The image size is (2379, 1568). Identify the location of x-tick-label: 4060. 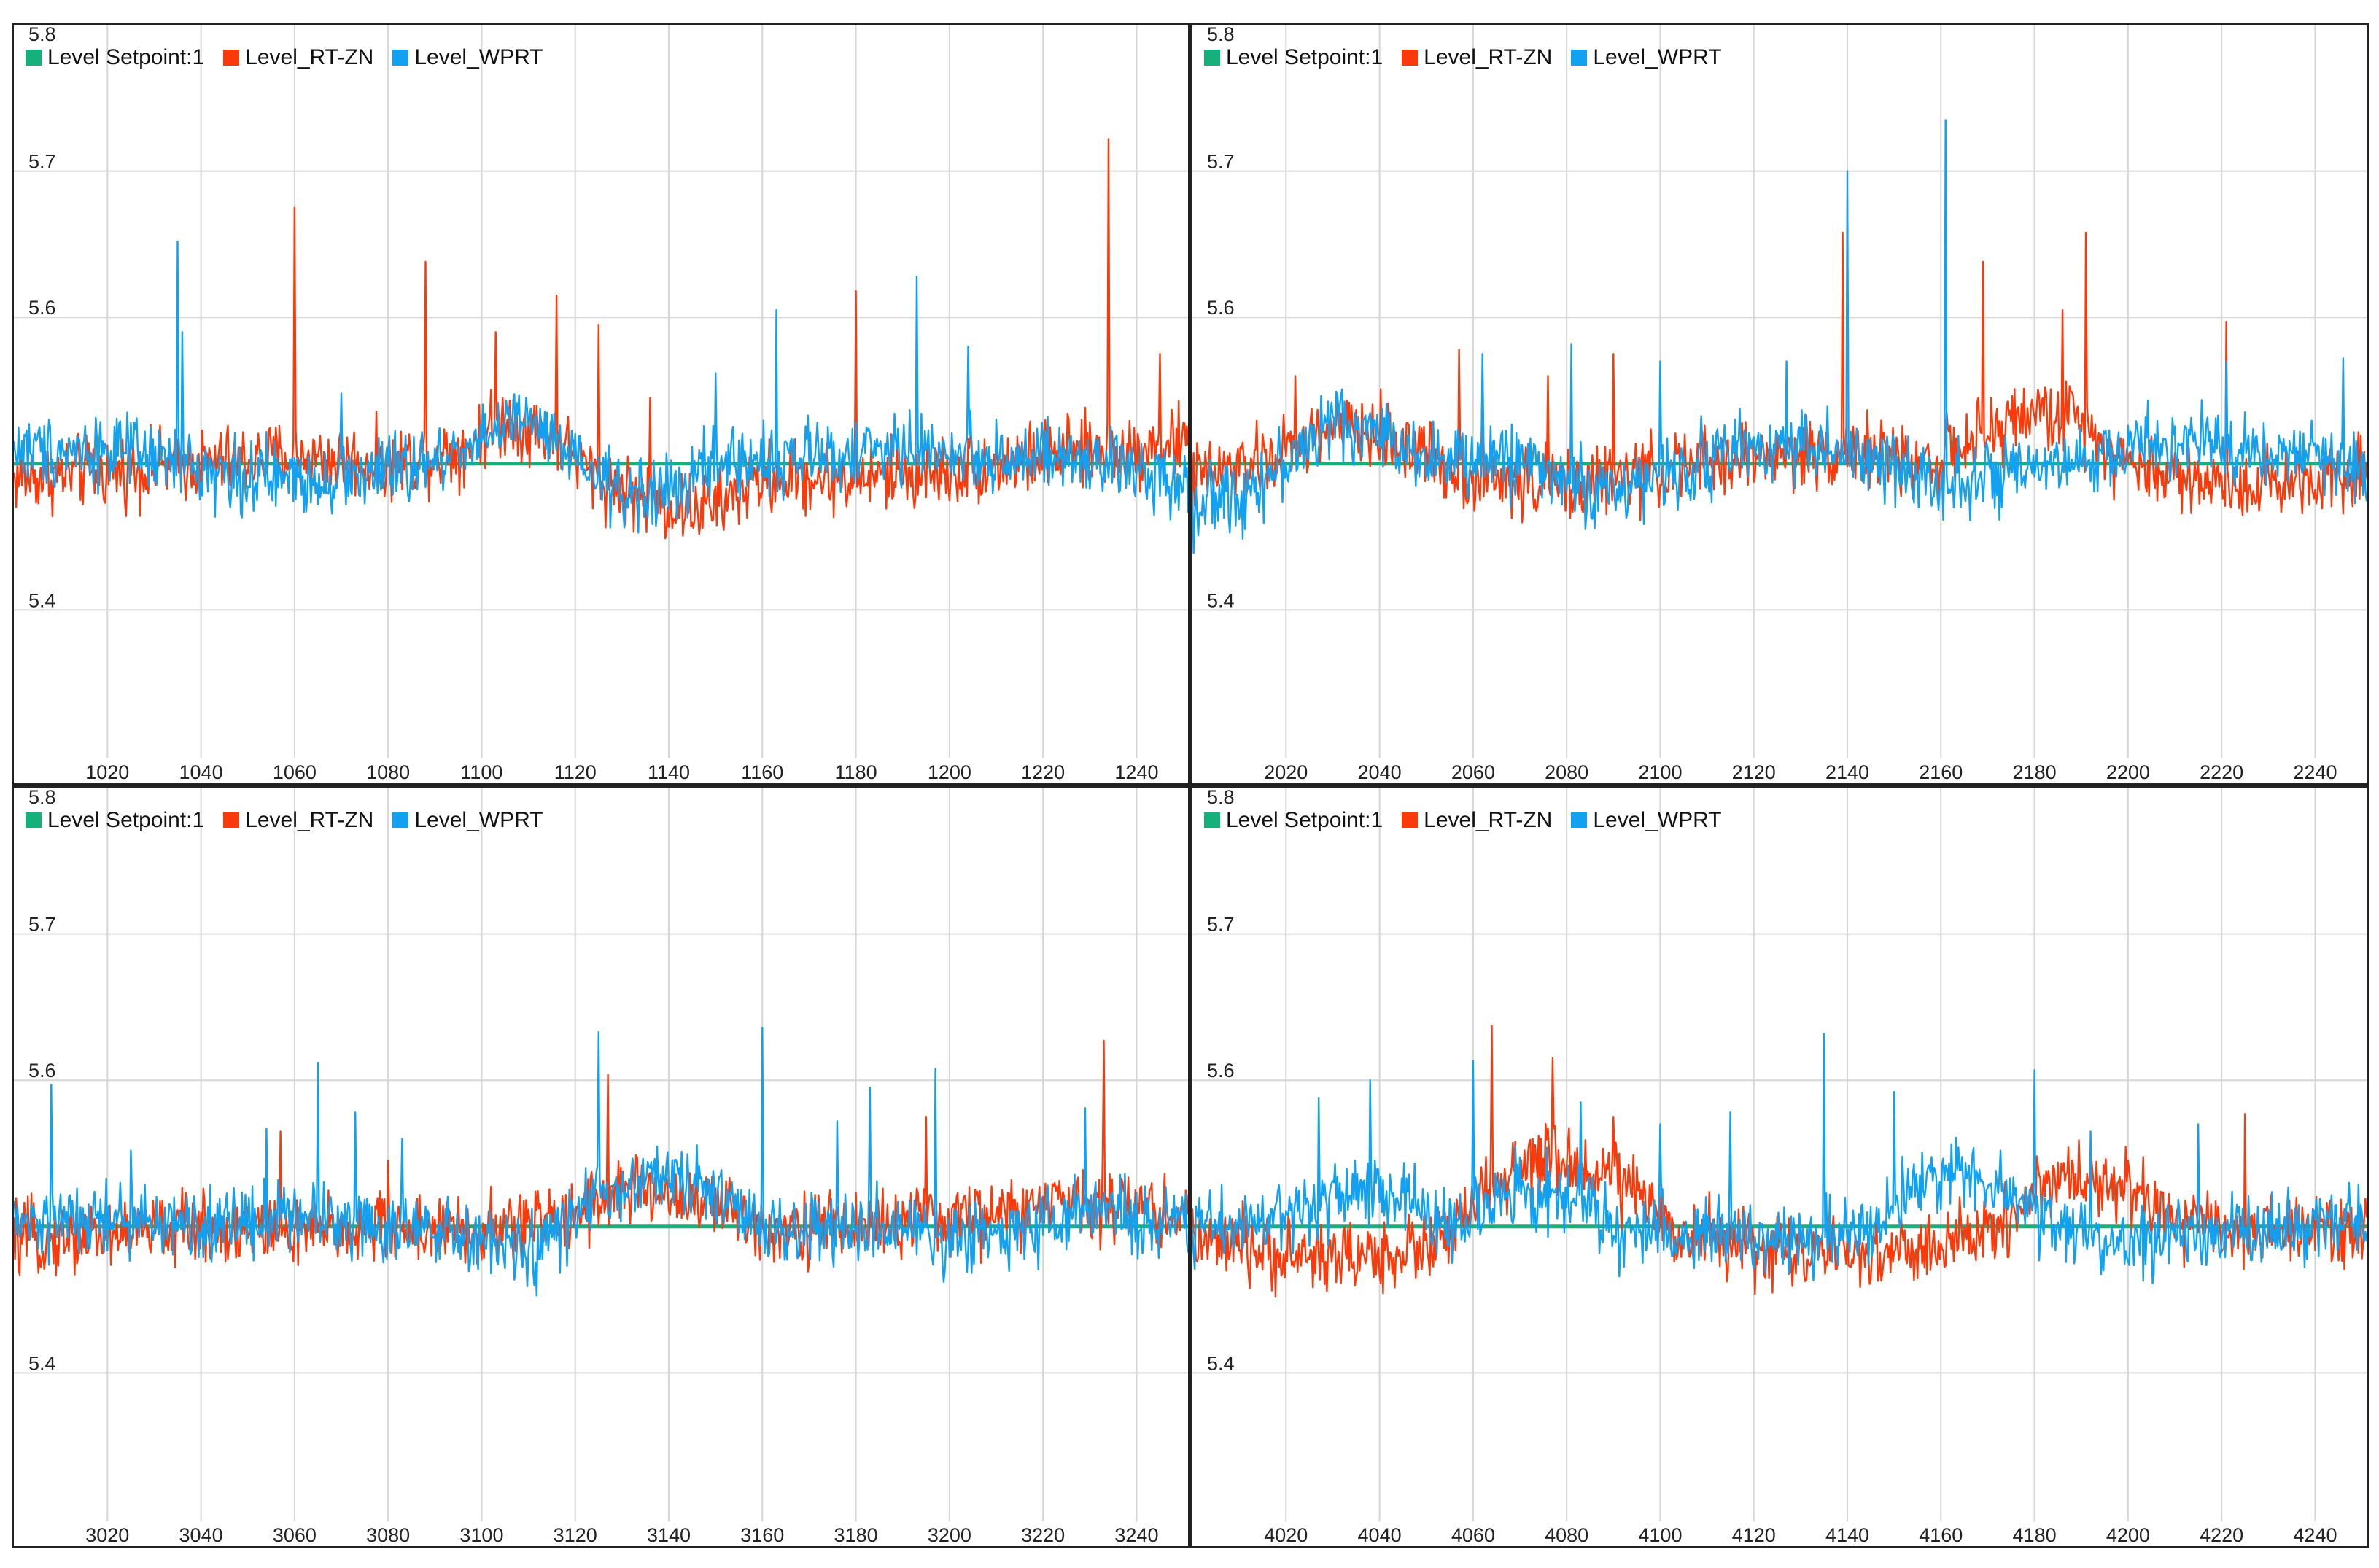
(1473, 1535).